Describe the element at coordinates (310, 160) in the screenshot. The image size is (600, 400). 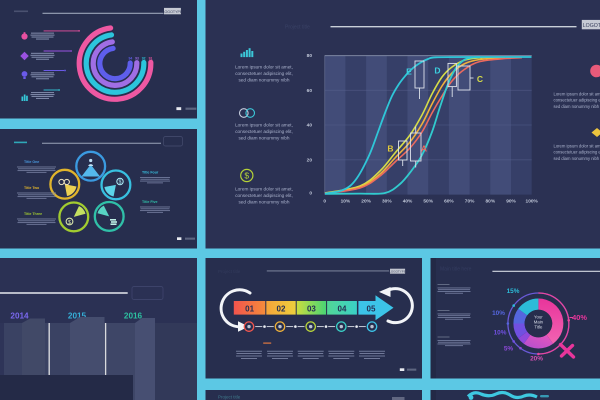
I see `svg-text: 20` at that location.